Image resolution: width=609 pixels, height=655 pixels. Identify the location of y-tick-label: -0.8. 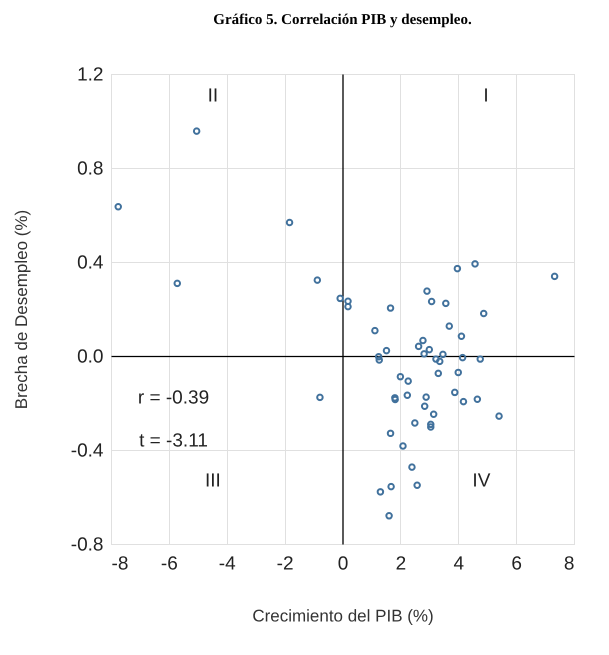
(87, 545).